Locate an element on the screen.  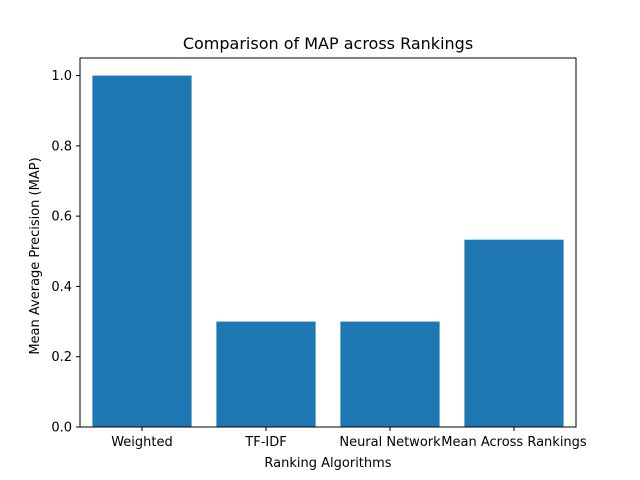
x-tick-label-1: TF-IDF is located at coordinates (265, 442).